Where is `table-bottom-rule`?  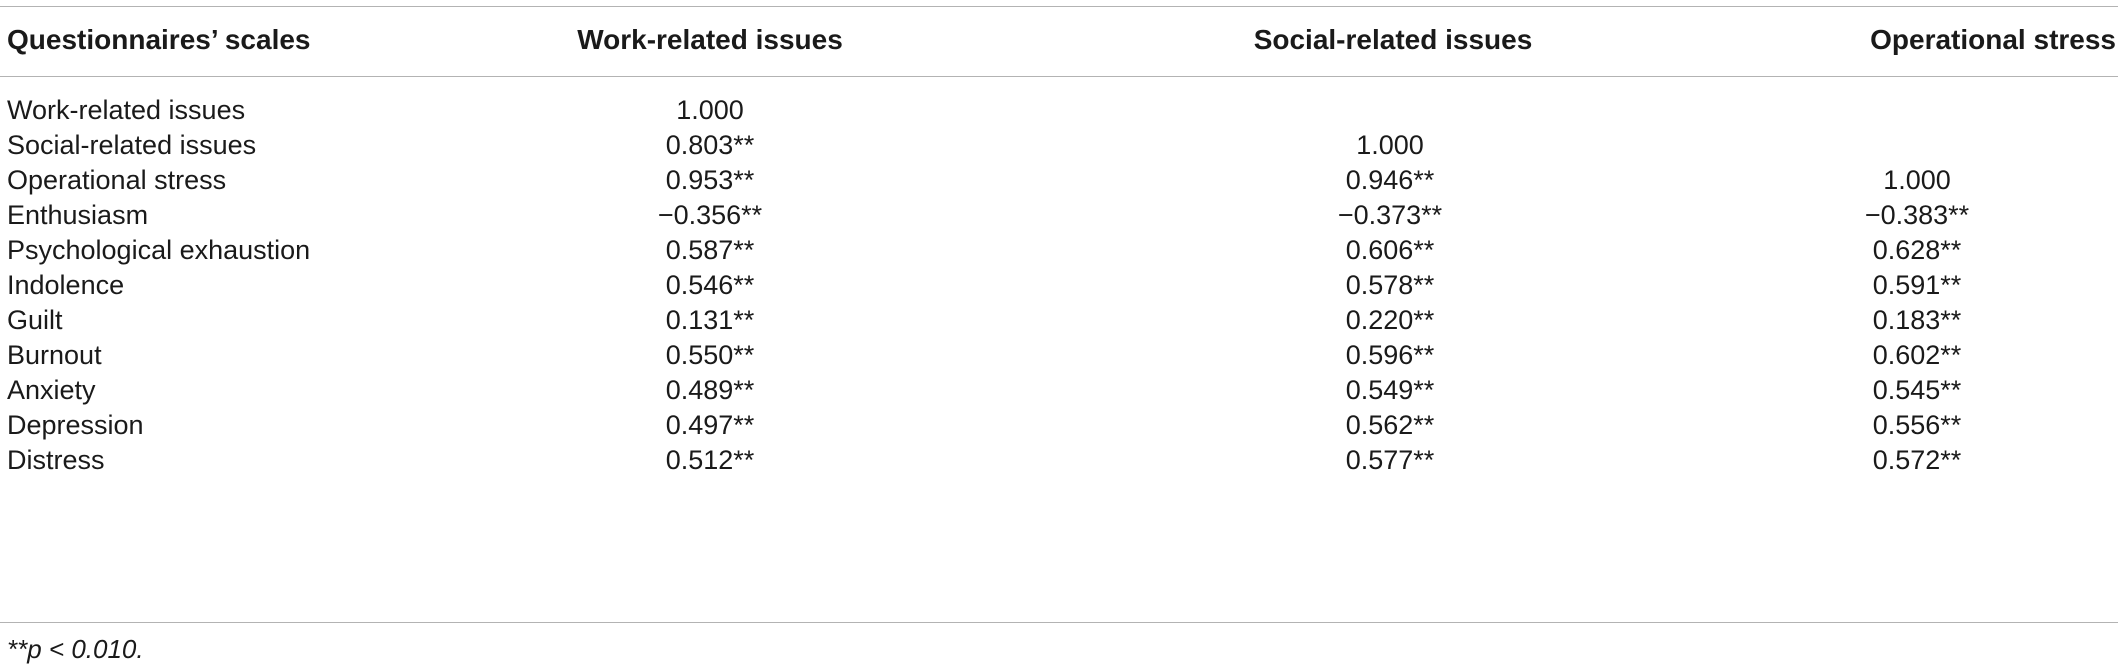 table-bottom-rule is located at coordinates (1059, 622).